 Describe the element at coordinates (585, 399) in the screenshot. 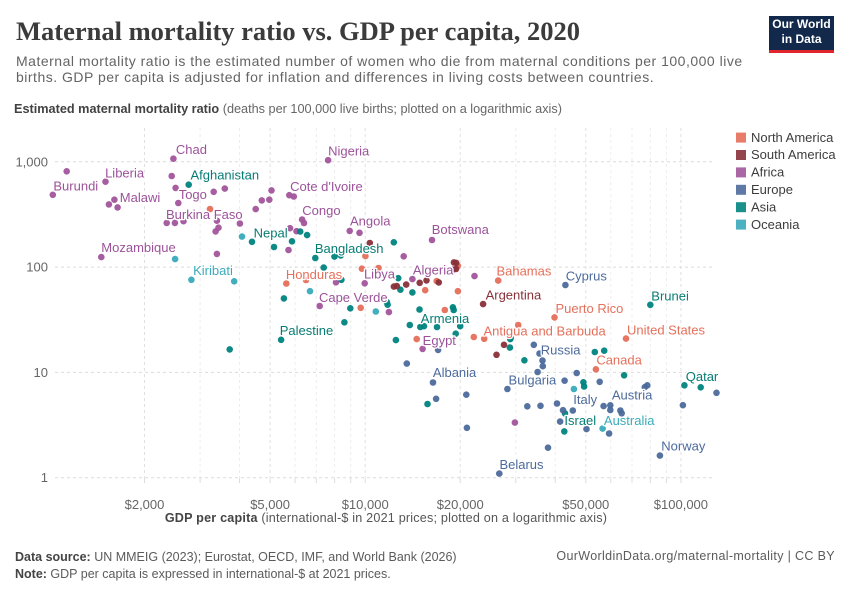

I see `svg-text: Italy` at that location.